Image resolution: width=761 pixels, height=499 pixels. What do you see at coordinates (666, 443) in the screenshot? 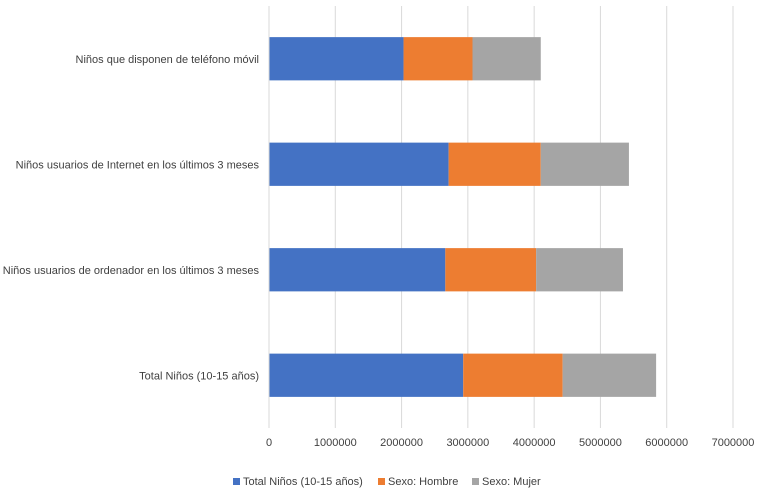
I see `x-tick-label: 6000000` at bounding box center [666, 443].